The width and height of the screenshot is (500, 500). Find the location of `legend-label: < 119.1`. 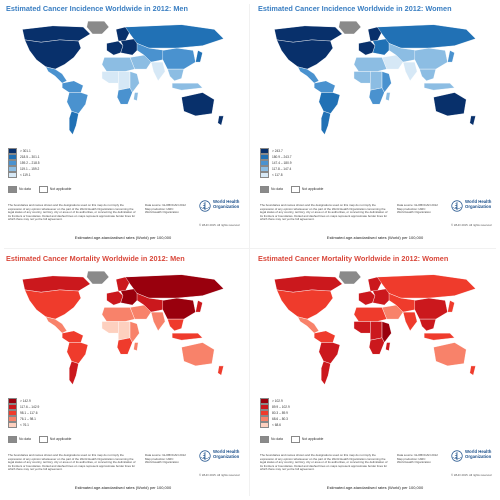

legend-label: < 119.1 is located at coordinates (25, 175).